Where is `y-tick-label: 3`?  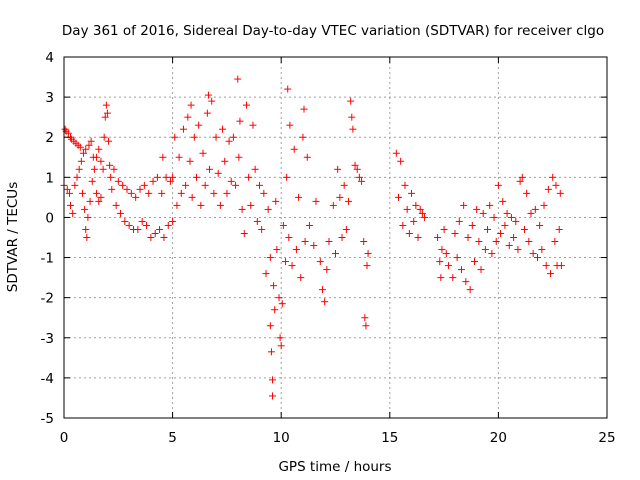 y-tick-label: 3 is located at coordinates (49, 98).